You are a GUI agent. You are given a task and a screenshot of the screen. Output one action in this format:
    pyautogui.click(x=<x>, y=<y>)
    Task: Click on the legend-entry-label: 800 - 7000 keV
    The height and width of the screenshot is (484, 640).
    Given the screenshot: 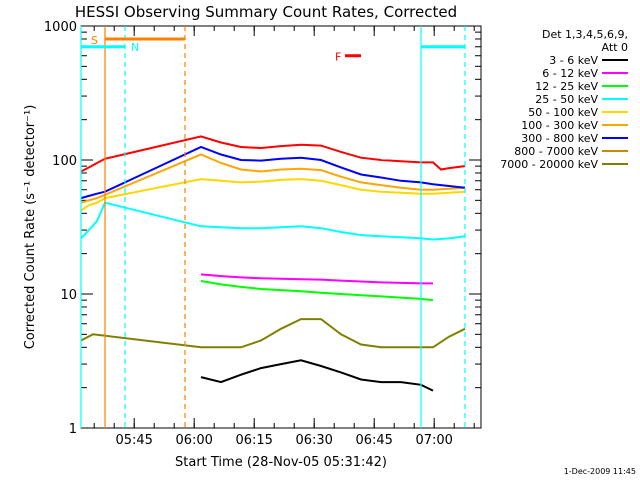 What is the action you would take?
    pyautogui.click(x=556, y=151)
    